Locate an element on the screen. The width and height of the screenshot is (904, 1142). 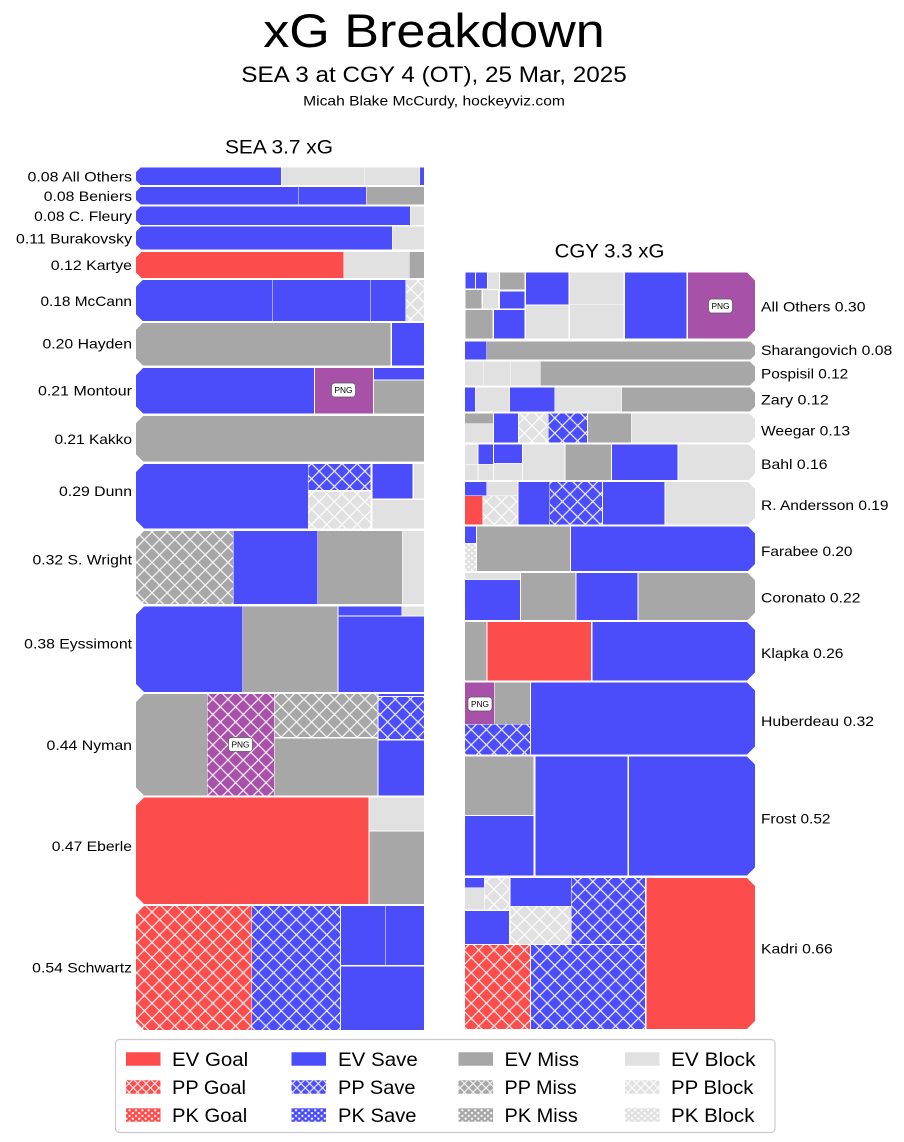
svg-text: 0.21 Kakko is located at coordinates (94, 439).